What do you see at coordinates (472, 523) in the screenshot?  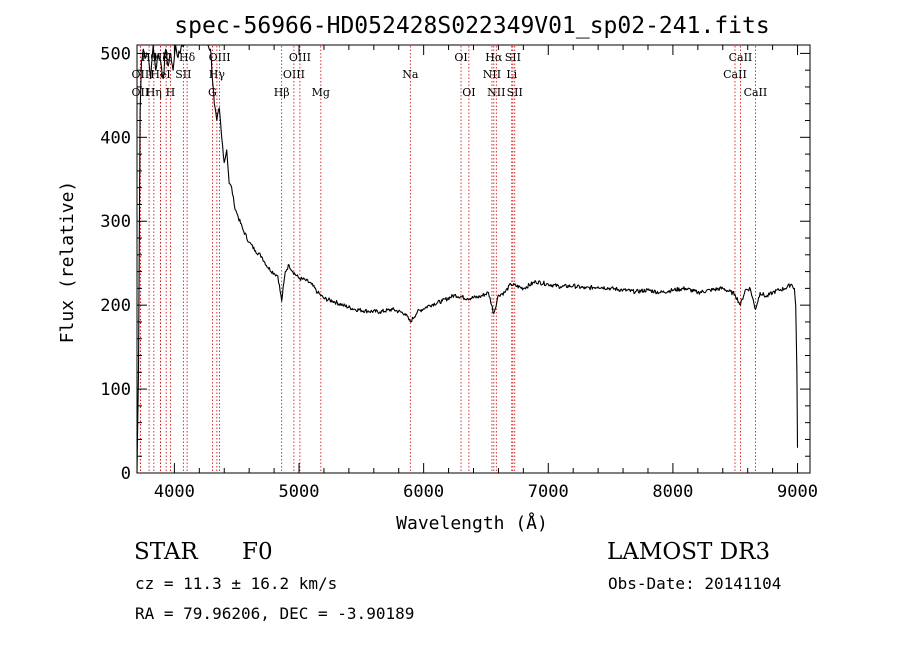 I see `x-axis-label: Wavelength (Å)` at bounding box center [472, 523].